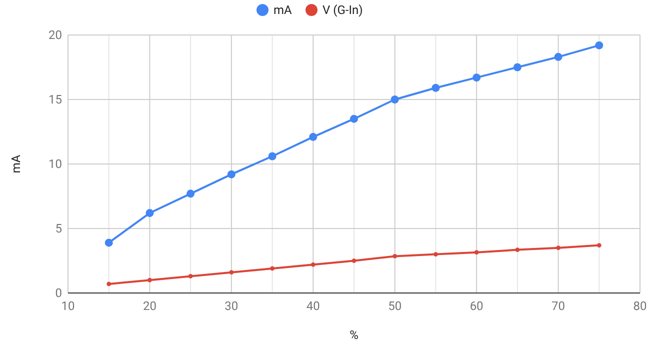 This screenshot has height=348, width=651. I want to click on x-tick-label: 20, so click(149, 306).